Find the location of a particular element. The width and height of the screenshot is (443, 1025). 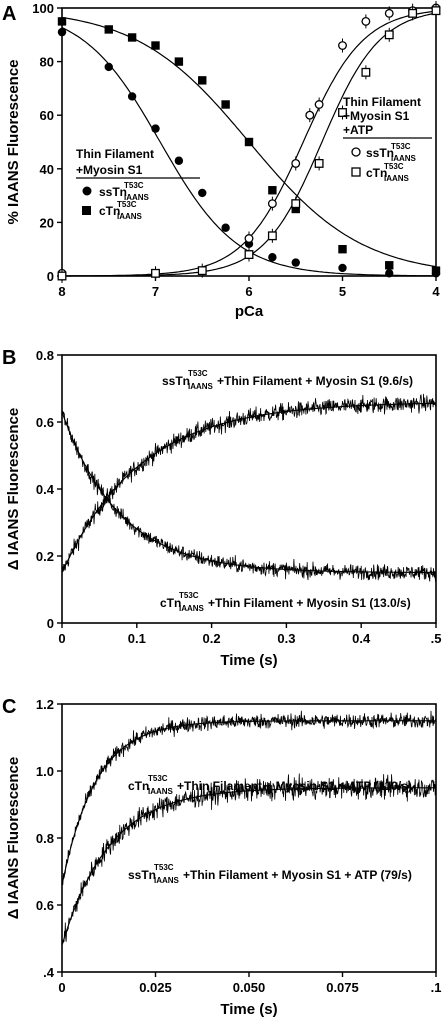

panel-c-y-tick-label: 0.6 is located at coordinates (45, 905).